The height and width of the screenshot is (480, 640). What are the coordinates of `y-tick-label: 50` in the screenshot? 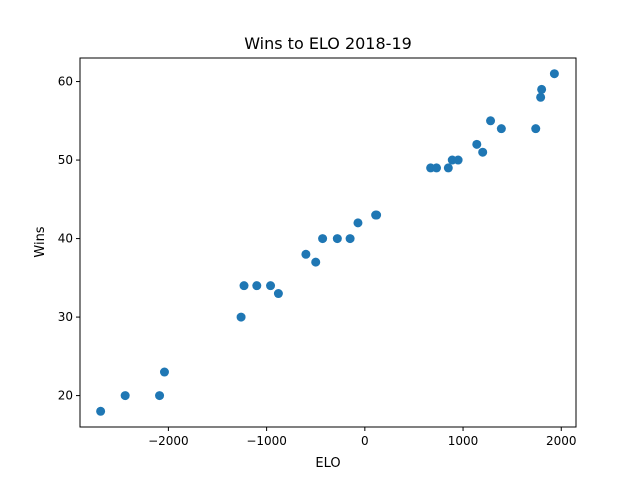 It's located at (65, 160).